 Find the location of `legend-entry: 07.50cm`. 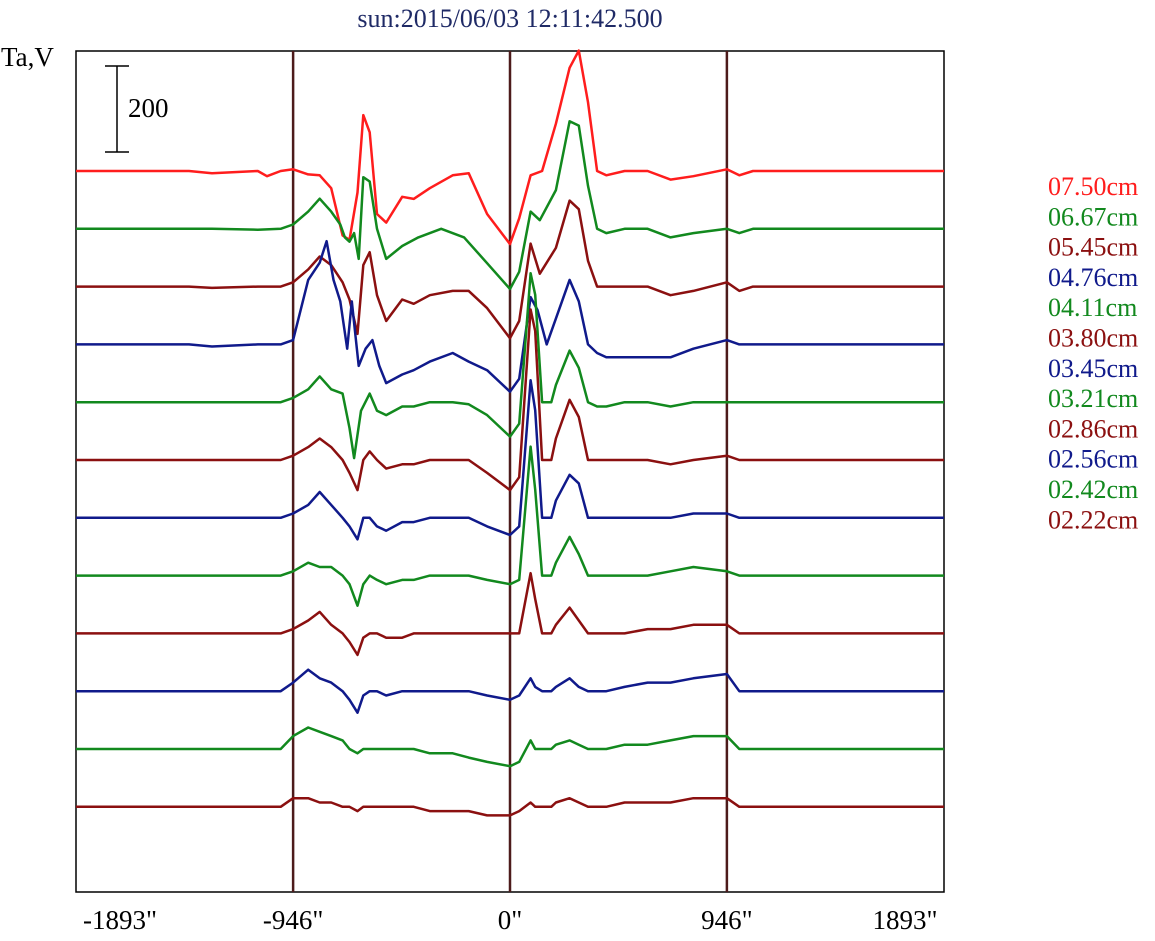

legend-entry: 07.50cm is located at coordinates (1093, 186).